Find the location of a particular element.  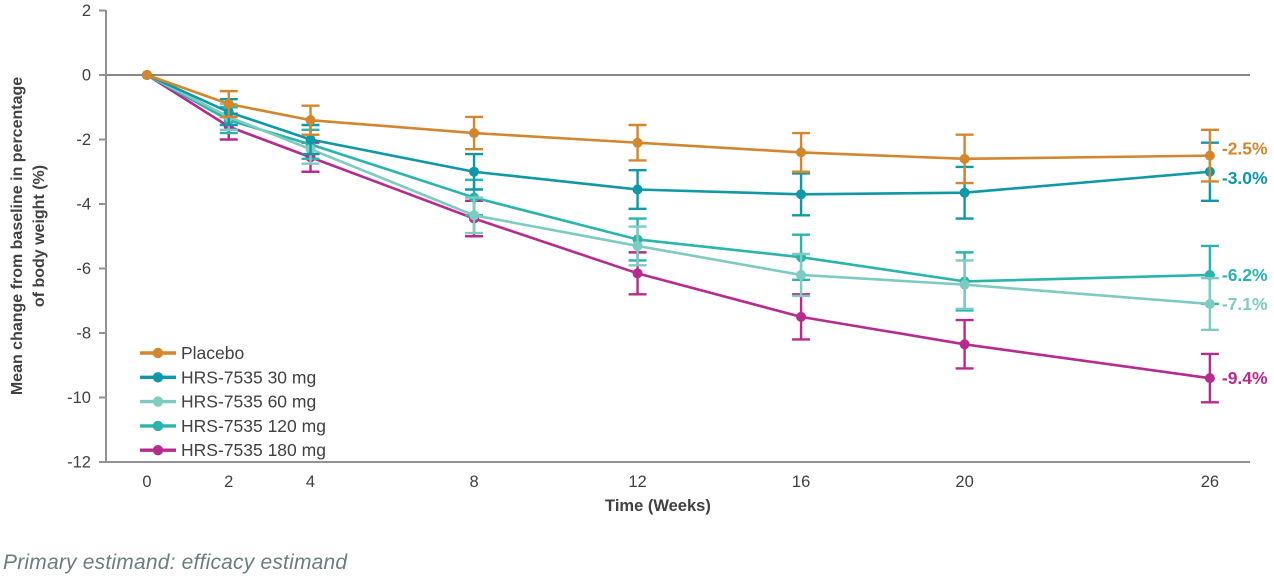

legend-label-hrs-7535-30-mg: HRS-7535 30 mg is located at coordinates (248, 377).